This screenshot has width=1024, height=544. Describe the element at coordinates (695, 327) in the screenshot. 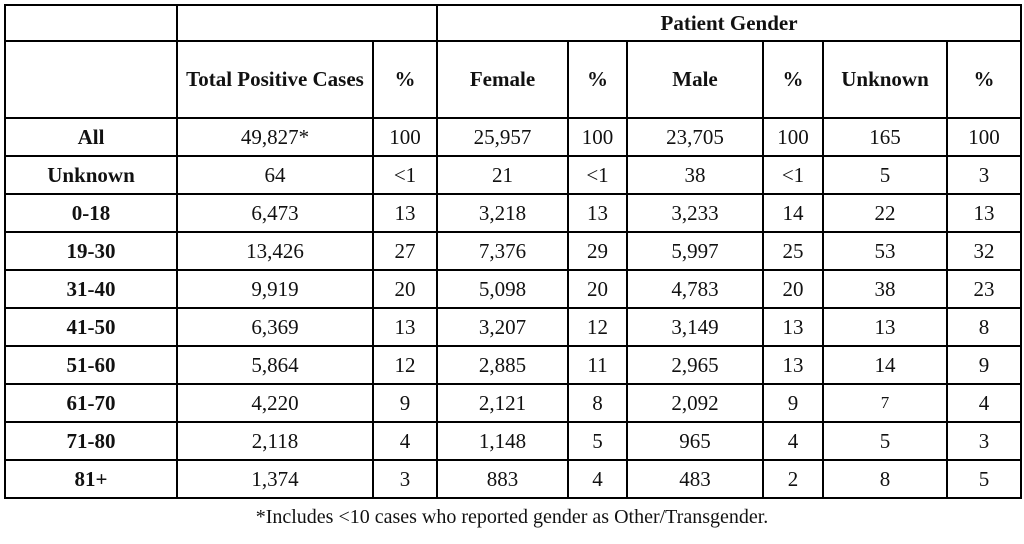

I see `cell-male: 3,149` at that location.